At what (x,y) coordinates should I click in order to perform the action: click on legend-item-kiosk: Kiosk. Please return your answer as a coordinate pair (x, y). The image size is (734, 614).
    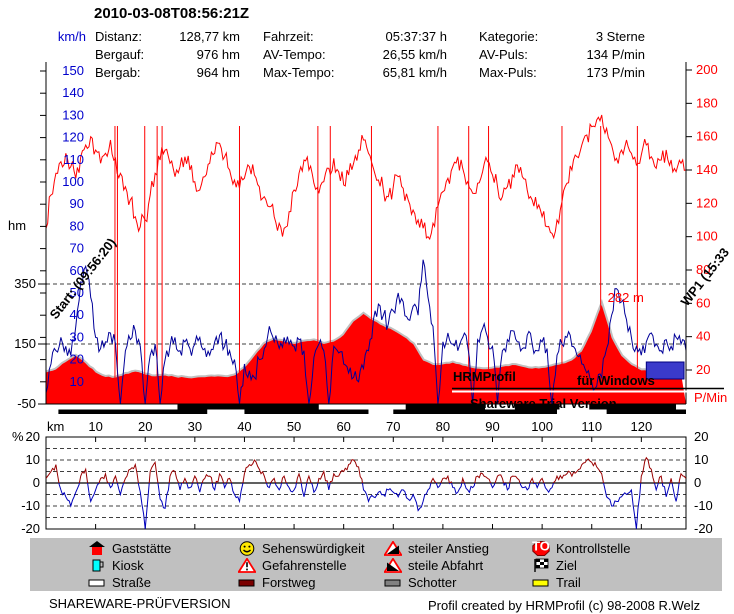
    Looking at the image, I should click on (129, 565).